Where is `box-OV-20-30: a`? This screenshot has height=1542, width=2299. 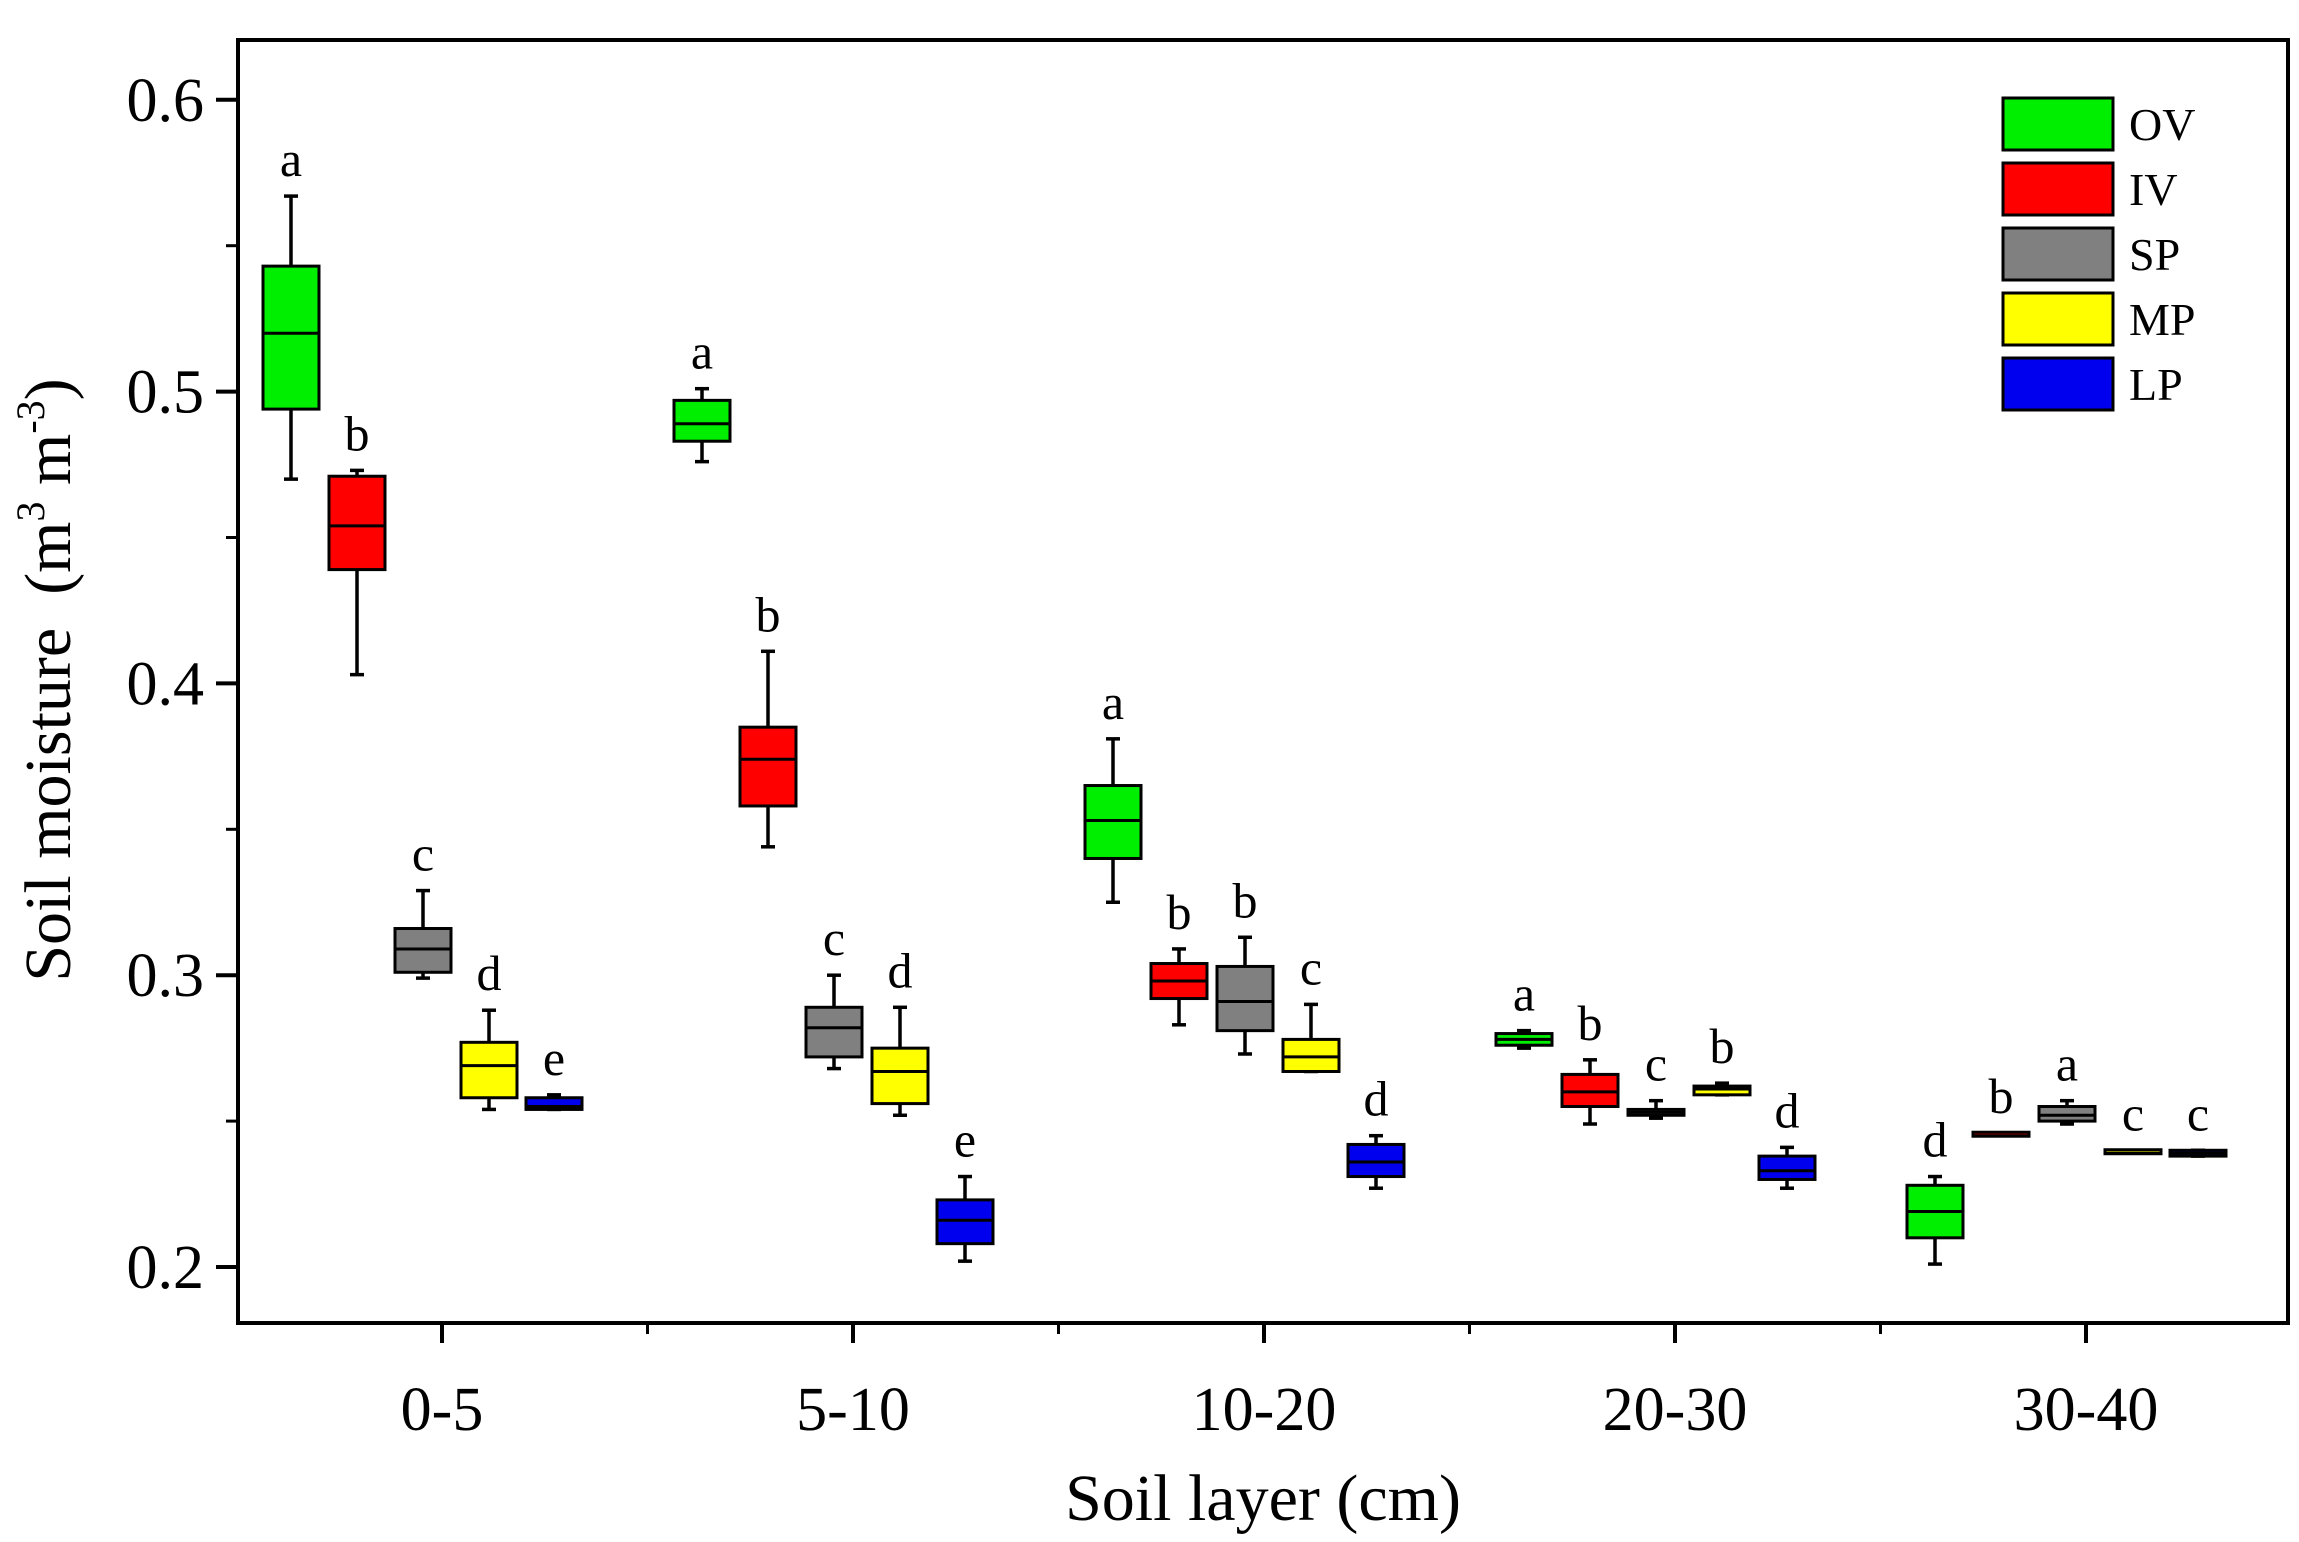
box-OV-20-30: a is located at coordinates (1524, 1008).